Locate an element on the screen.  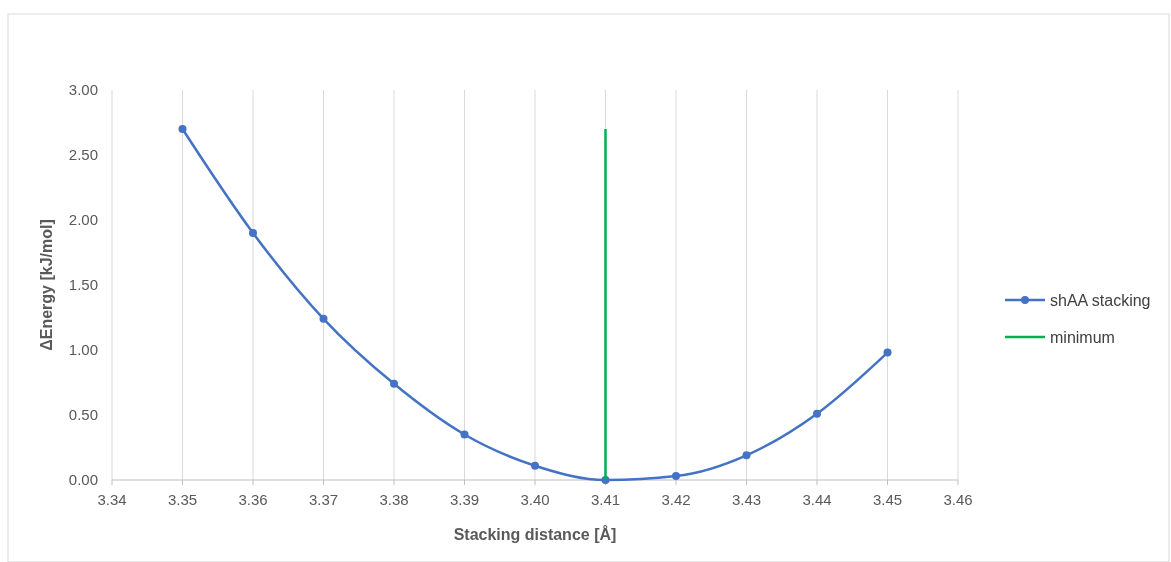
legend-label: minimum is located at coordinates (1082, 337).